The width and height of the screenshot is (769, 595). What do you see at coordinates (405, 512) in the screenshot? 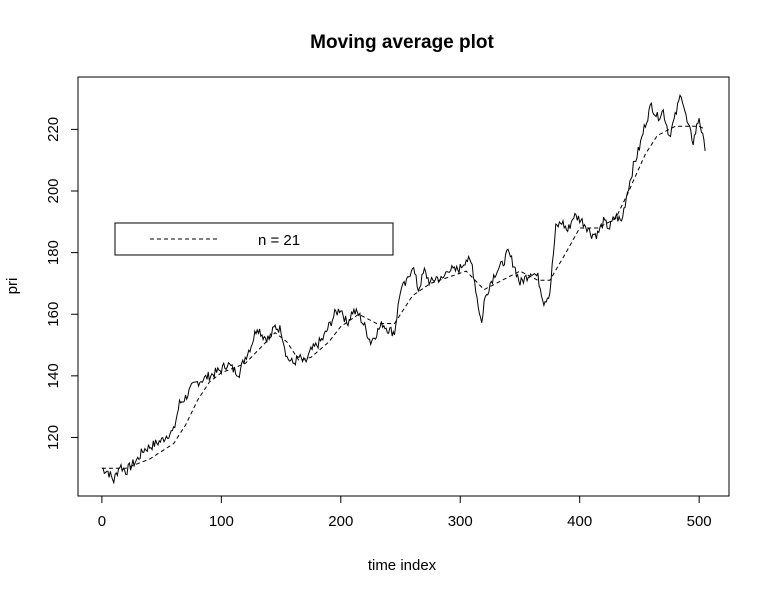
I see `x-axis: 0 100 200 300 400 500` at bounding box center [405, 512].